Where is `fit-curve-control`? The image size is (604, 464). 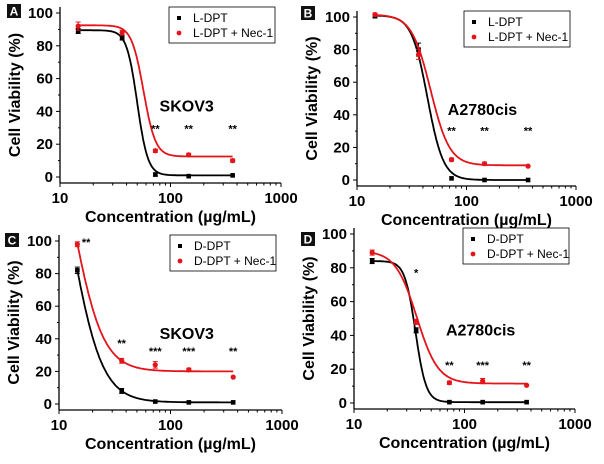
fit-curve-control is located at coordinates (155, 103).